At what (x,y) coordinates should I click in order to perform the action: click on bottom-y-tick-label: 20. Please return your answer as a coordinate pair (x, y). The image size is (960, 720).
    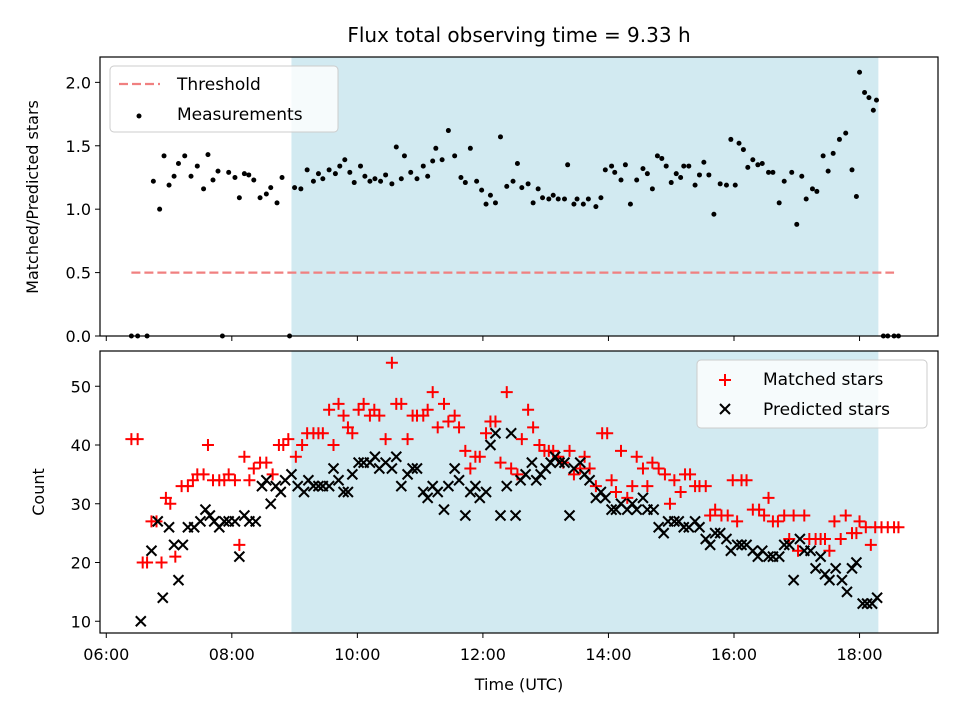
    Looking at the image, I should click on (81, 563).